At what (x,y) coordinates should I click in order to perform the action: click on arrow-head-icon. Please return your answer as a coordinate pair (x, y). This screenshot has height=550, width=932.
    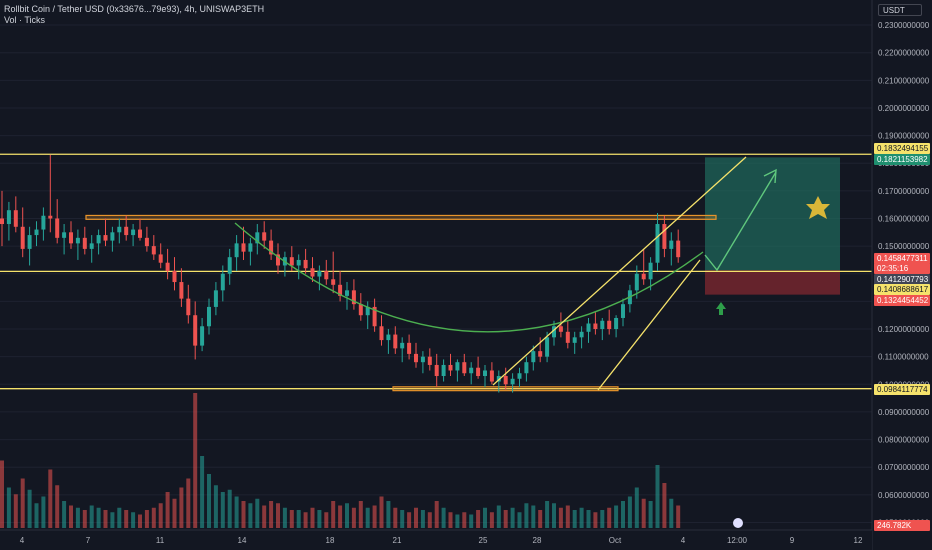
    Looking at the image, I should click on (770, 176).